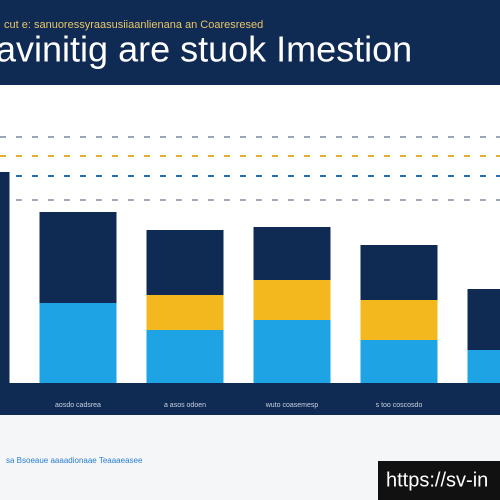  Describe the element at coordinates (250, 168) in the screenshot. I see `decor-lines` at that location.